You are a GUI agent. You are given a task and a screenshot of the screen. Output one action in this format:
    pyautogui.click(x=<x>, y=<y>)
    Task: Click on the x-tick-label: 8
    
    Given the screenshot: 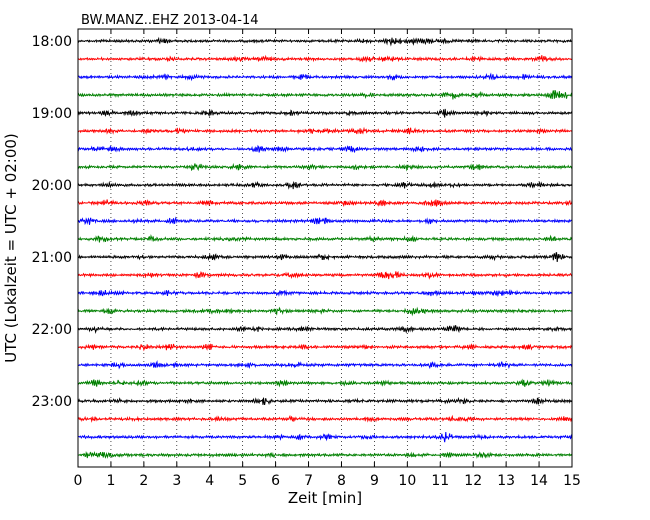 What is the action you would take?
    pyautogui.click(x=341, y=481)
    